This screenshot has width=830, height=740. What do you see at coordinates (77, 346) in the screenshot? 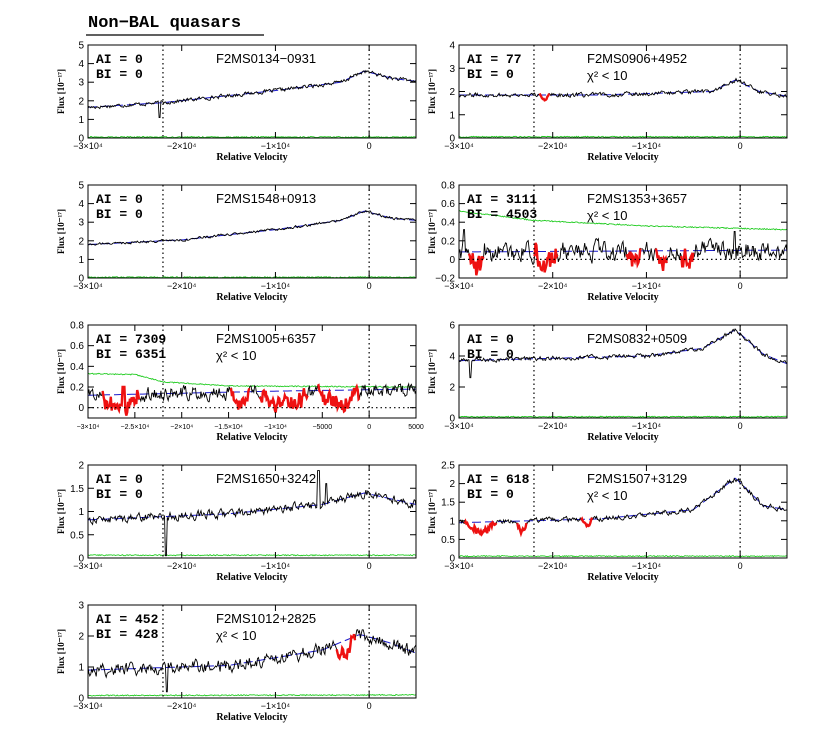
I see `y-tick-label: 0.6` at bounding box center [77, 346].